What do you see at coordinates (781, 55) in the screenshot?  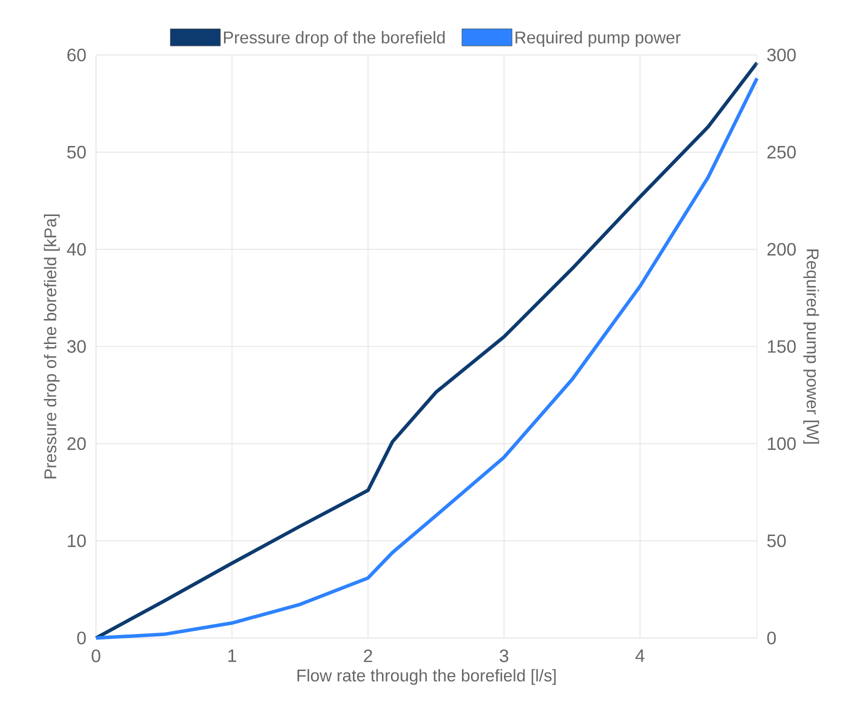 I see `y2-tick-label: 300` at bounding box center [781, 55].